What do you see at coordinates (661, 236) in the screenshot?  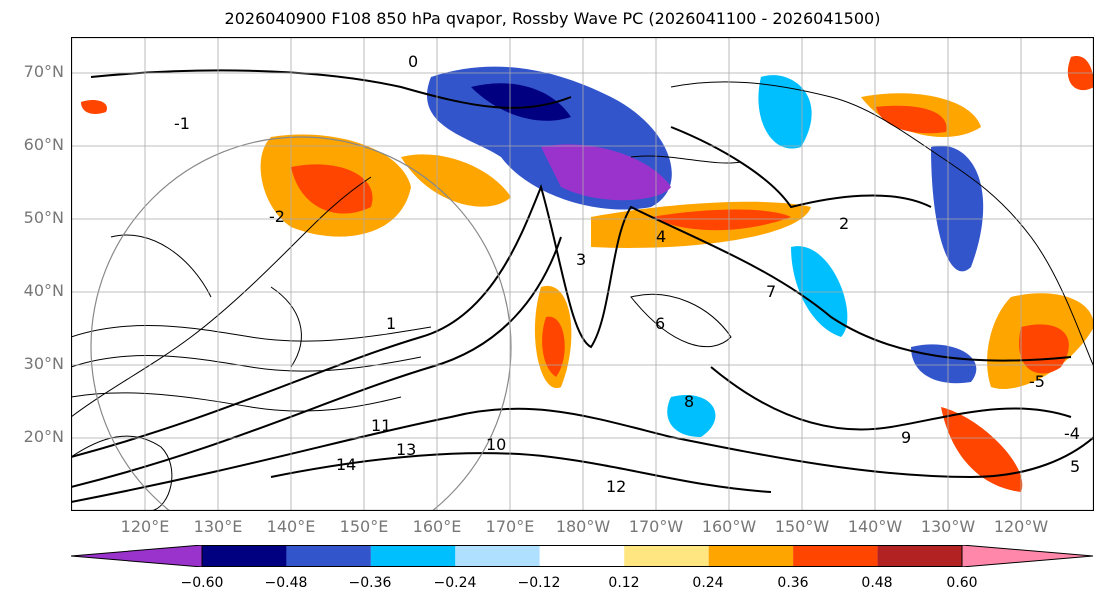 I see `contour-label: 4` at bounding box center [661, 236].